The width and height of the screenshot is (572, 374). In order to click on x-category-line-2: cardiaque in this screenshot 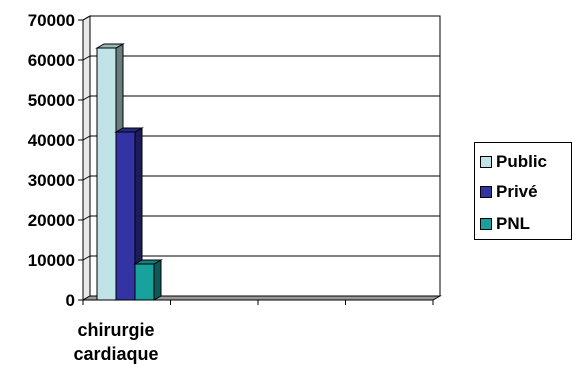, I will do `click(116, 354)`.